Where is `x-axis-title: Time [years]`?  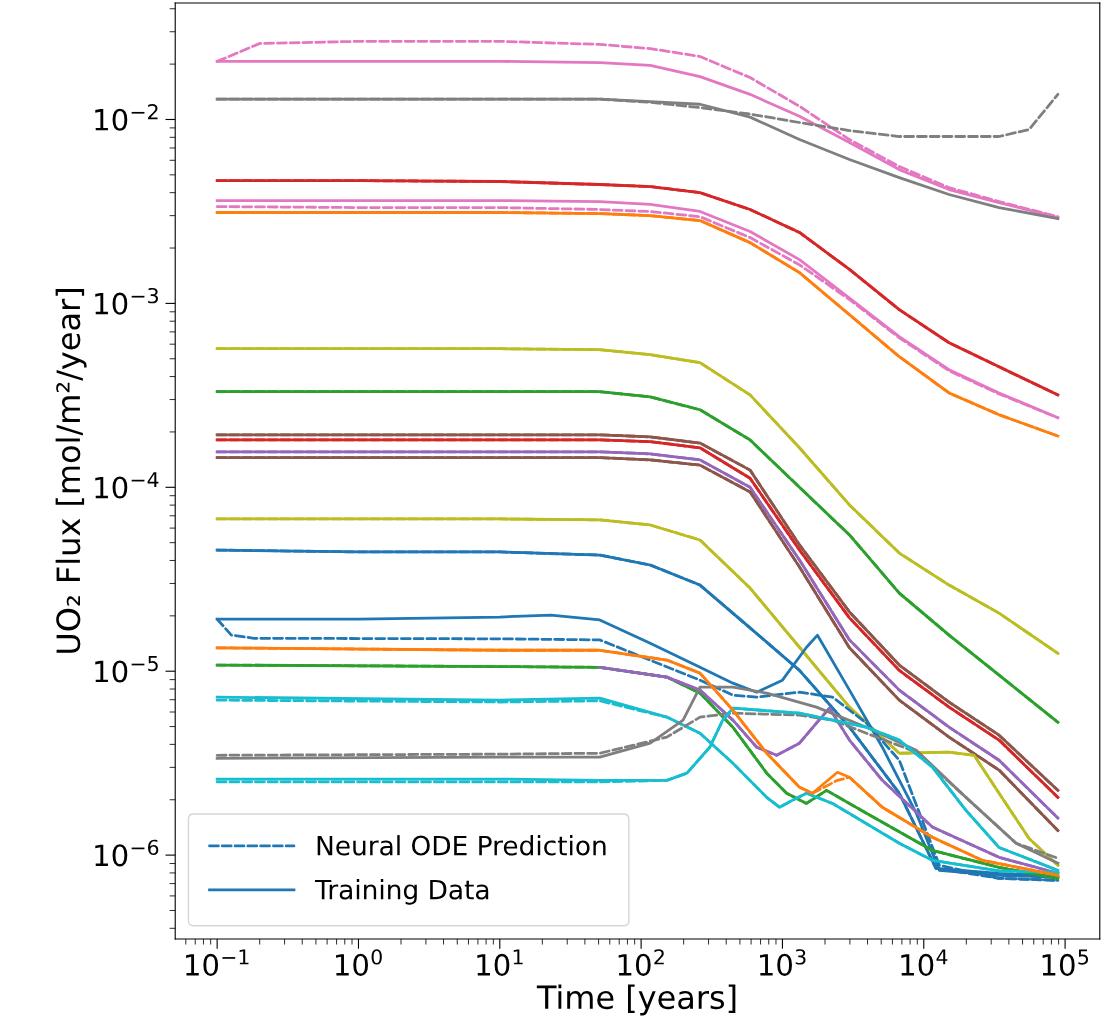
x-axis-title: Time [years] is located at coordinates (636, 1000).